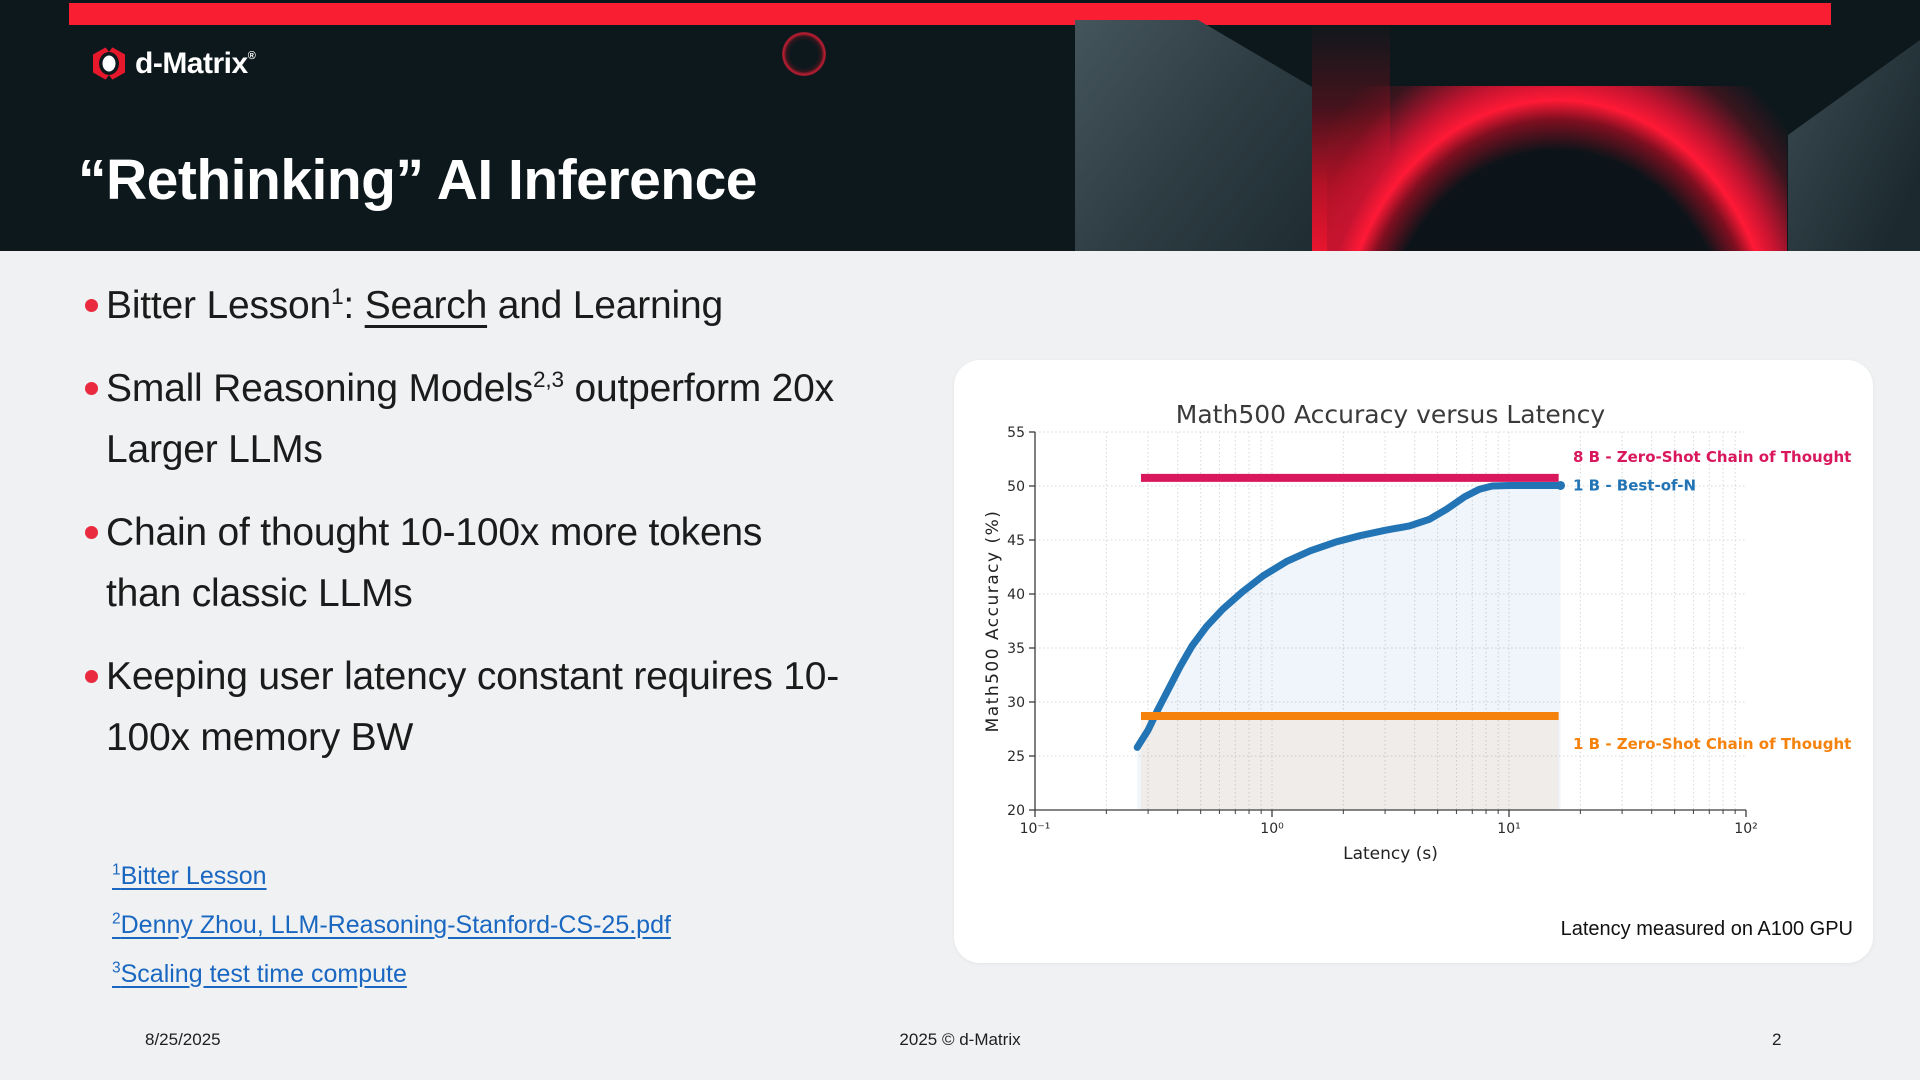  I want to click on svg-text: 30, so click(1016, 703).